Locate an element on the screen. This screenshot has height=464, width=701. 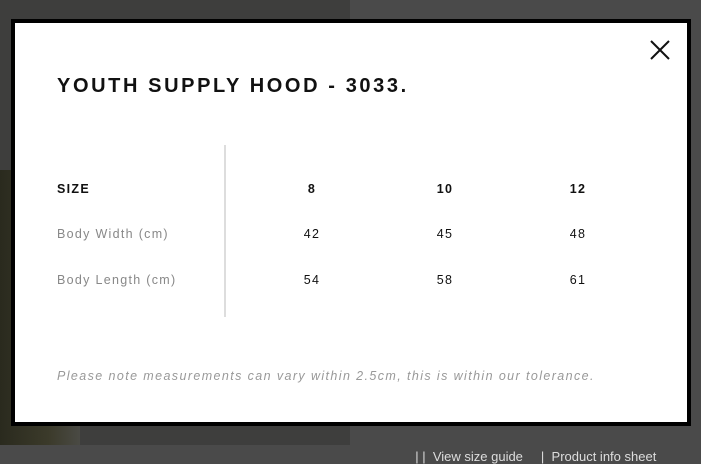
size-column-header: 12 is located at coordinates (578, 189).